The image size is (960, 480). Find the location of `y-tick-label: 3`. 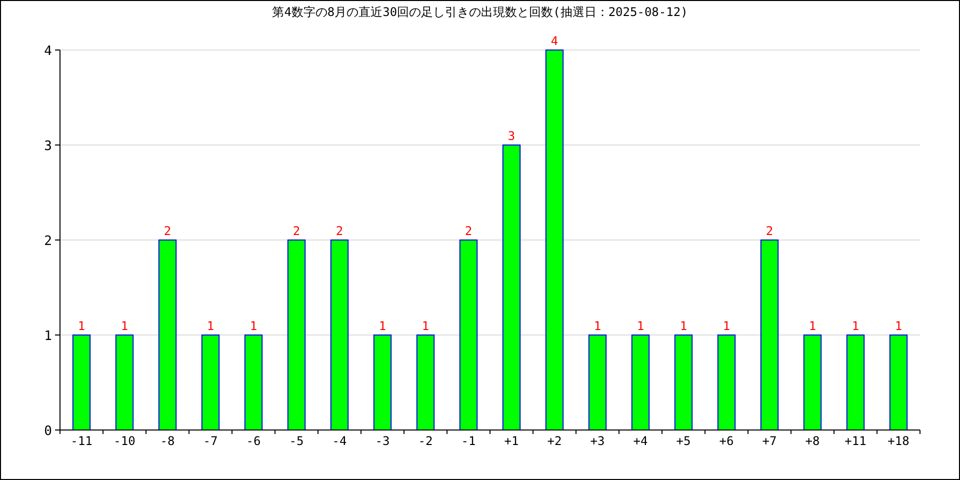

y-tick-label: 3 is located at coordinates (48, 146).